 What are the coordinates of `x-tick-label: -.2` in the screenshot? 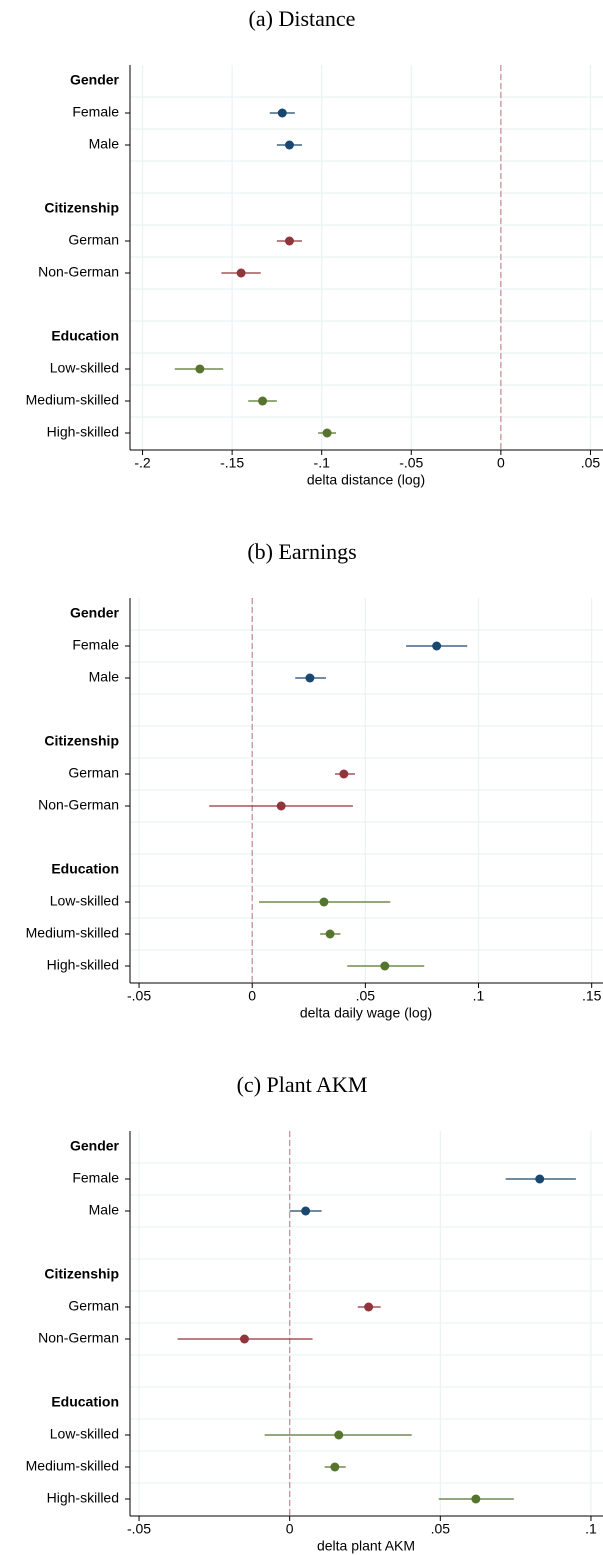 It's located at (142, 463).